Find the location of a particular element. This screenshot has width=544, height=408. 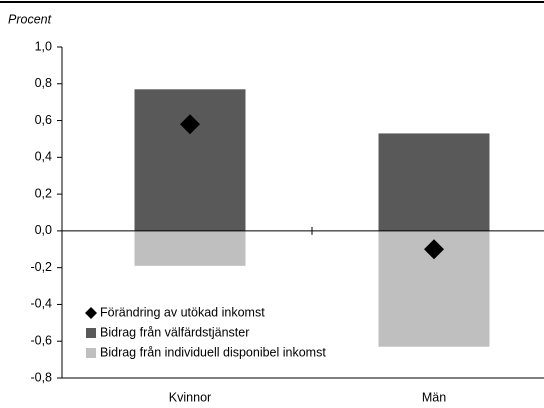

y-tick-label: 0,6 is located at coordinates (43, 120).